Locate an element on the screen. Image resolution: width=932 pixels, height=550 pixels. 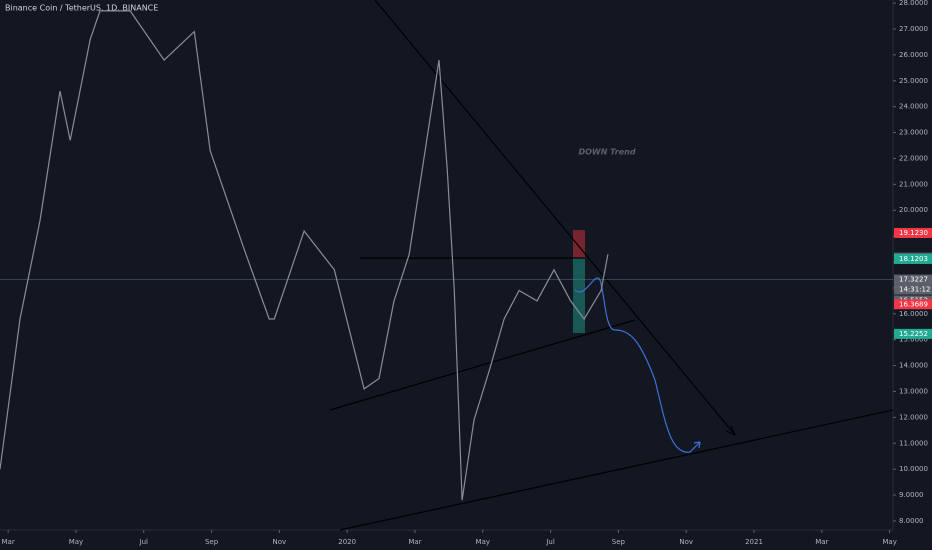
y-tick-label: 9.0000 is located at coordinates (911, 495).